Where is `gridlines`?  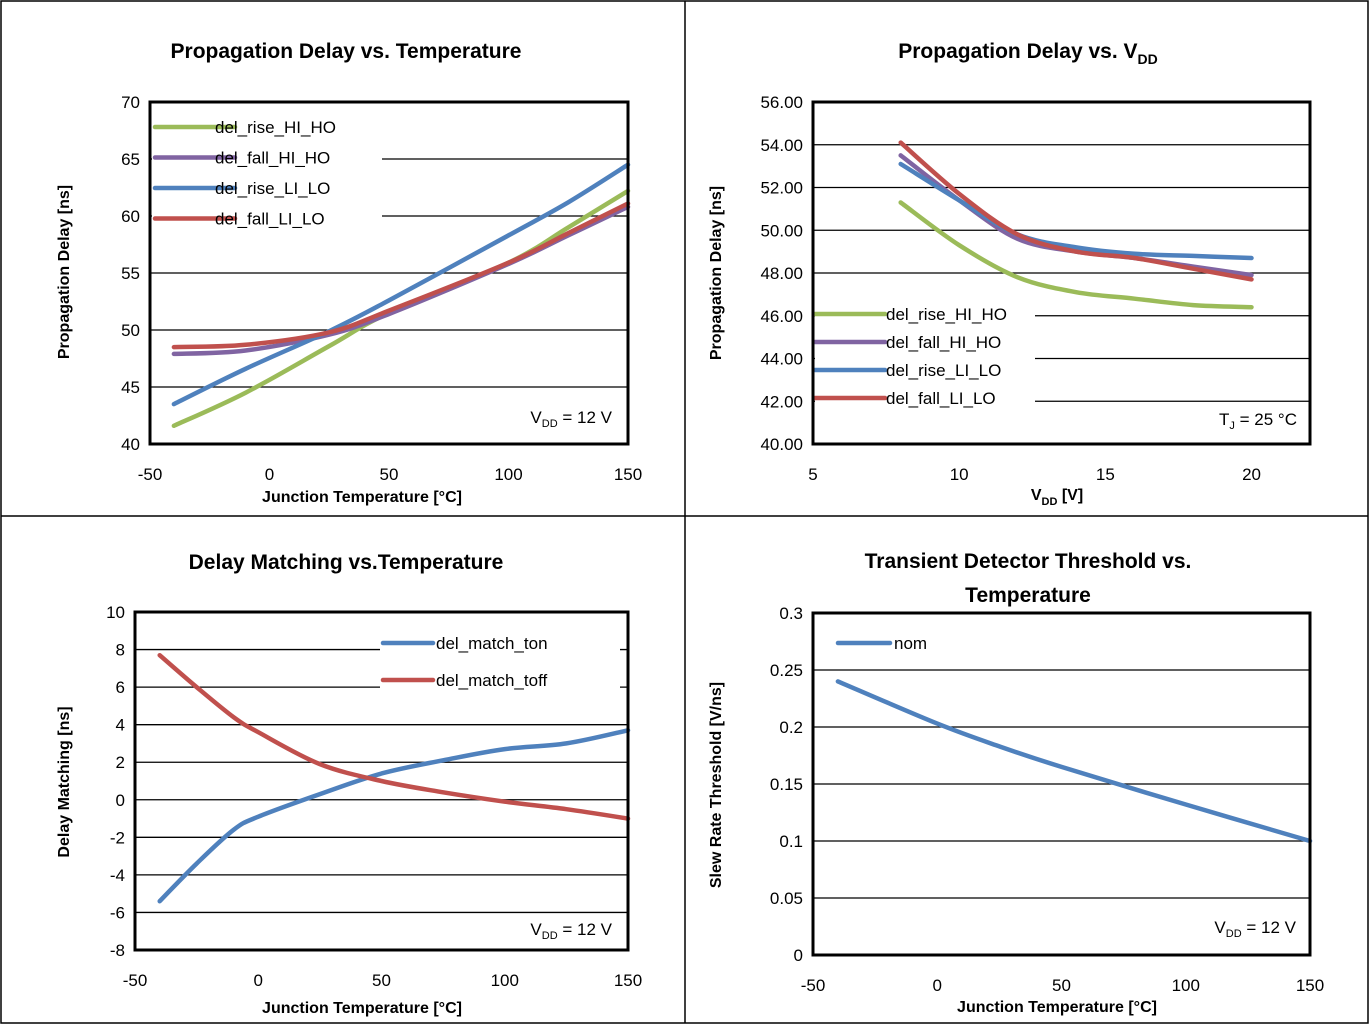
gridlines is located at coordinates (1061, 784).